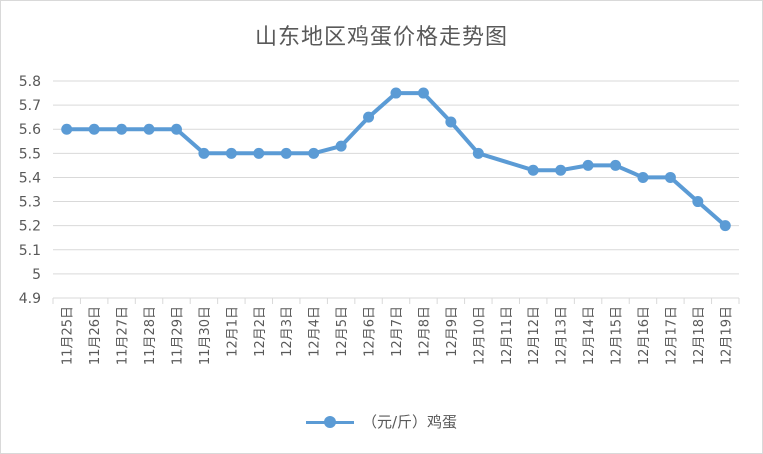 The image size is (763, 454). Describe the element at coordinates (409, 422) in the screenshot. I see `legend-label: （元/斤）鸡蛋` at that location.